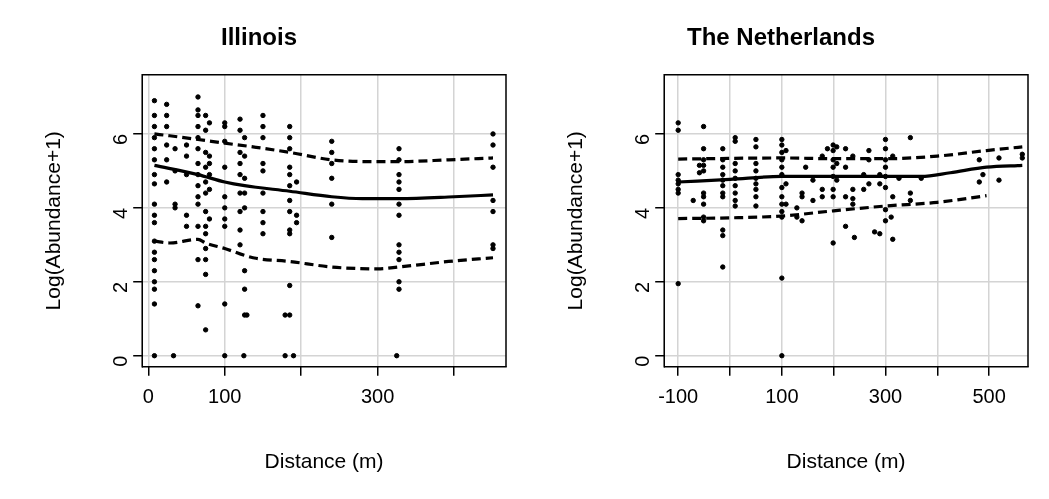 The height and width of the screenshot is (499, 1049). What do you see at coordinates (259, 37) in the screenshot?
I see `chart-title: Illinois` at bounding box center [259, 37].